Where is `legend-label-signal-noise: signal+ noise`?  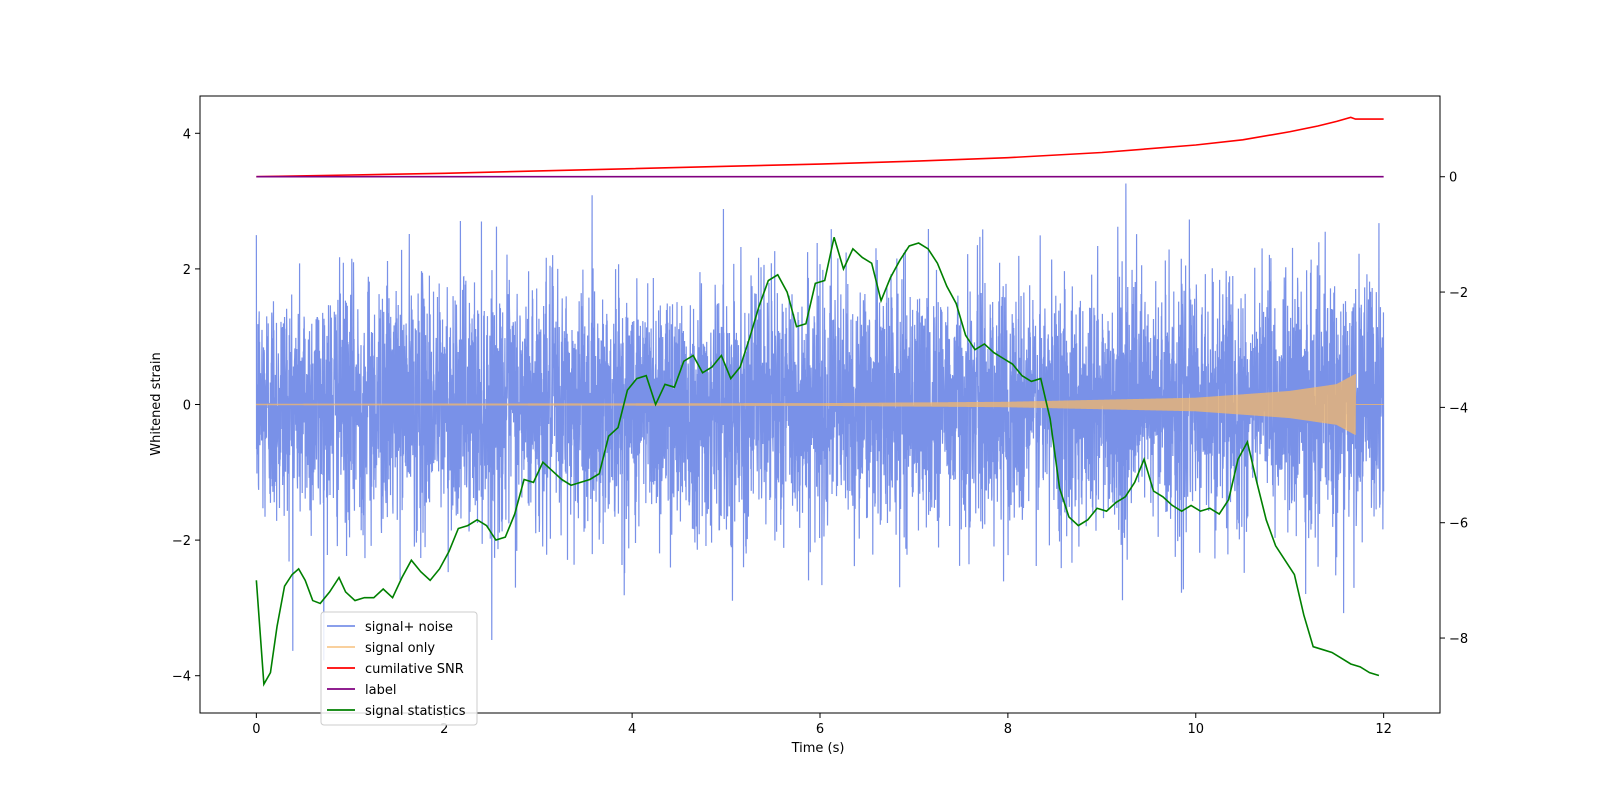 legend-label-signal-noise: signal+ noise is located at coordinates (409, 627).